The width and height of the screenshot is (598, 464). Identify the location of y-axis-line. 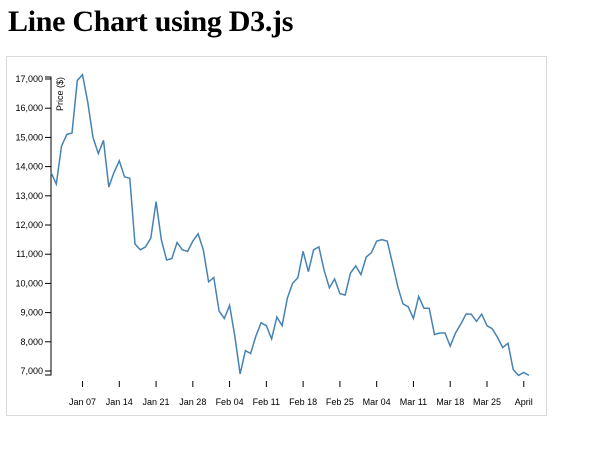
(48, 226).